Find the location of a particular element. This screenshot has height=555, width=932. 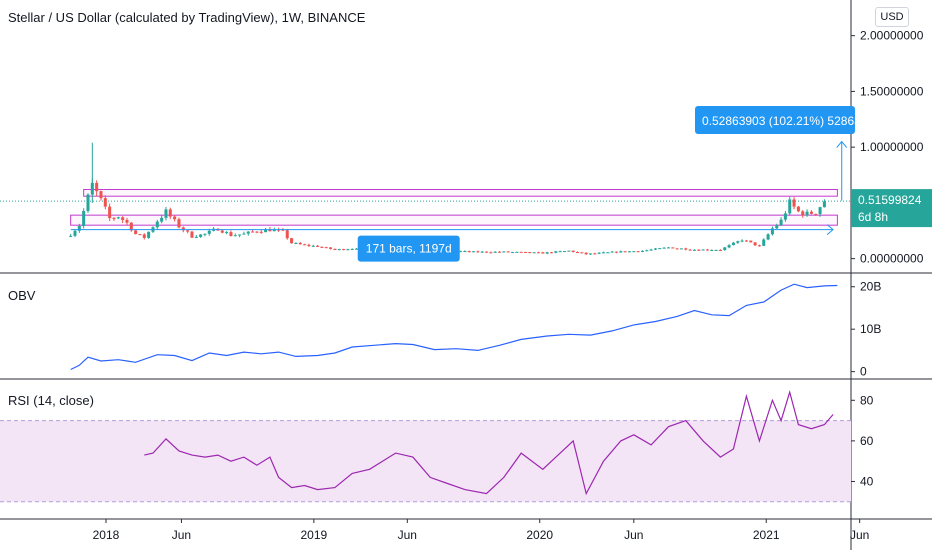

bar-range-label: 171 bars, 1197d is located at coordinates (409, 249).